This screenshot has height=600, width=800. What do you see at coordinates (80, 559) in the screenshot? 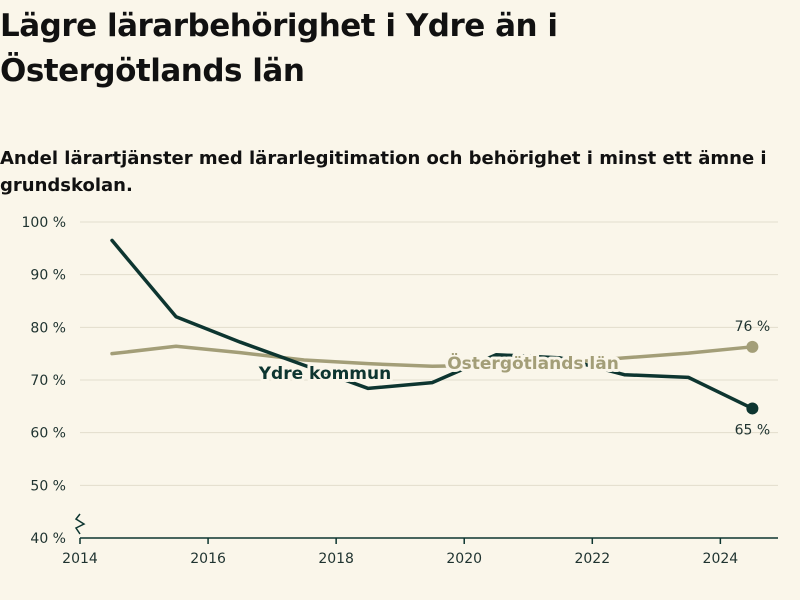
I see `x-tick-label: 2014` at bounding box center [80, 559].